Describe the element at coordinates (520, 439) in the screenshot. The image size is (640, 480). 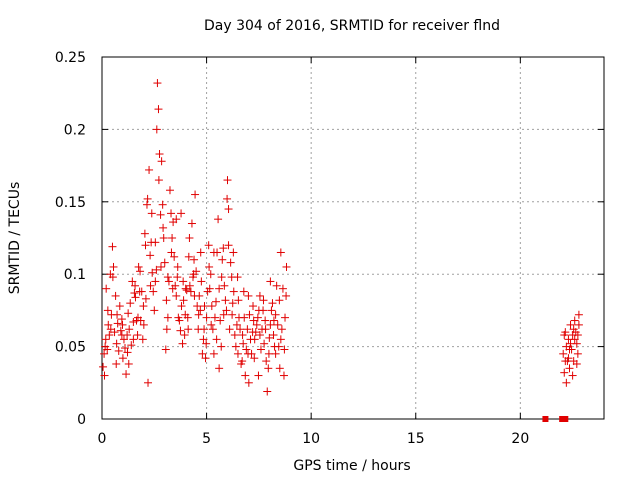
I see `x-tick-label: 20` at that location.